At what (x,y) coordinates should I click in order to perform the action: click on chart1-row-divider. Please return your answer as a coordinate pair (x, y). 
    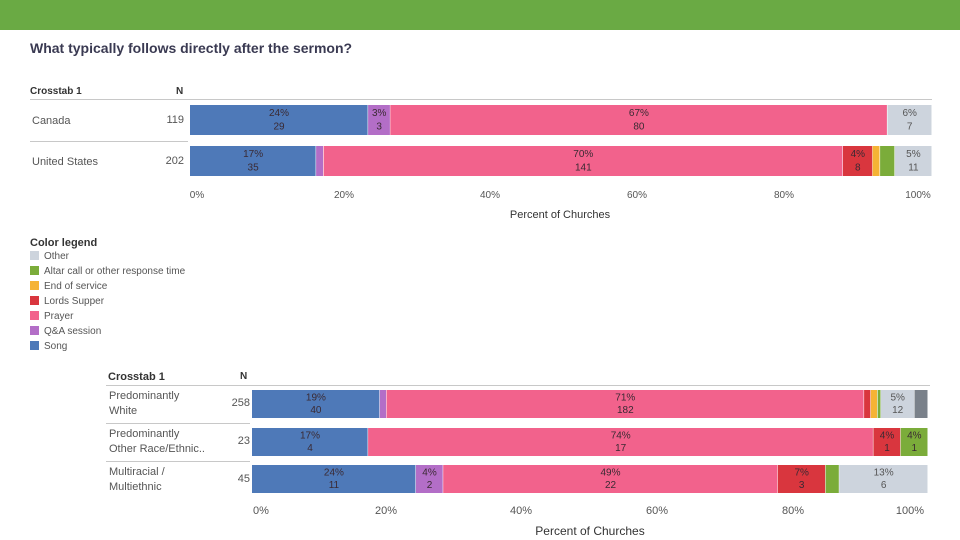
    Looking at the image, I should click on (109, 141).